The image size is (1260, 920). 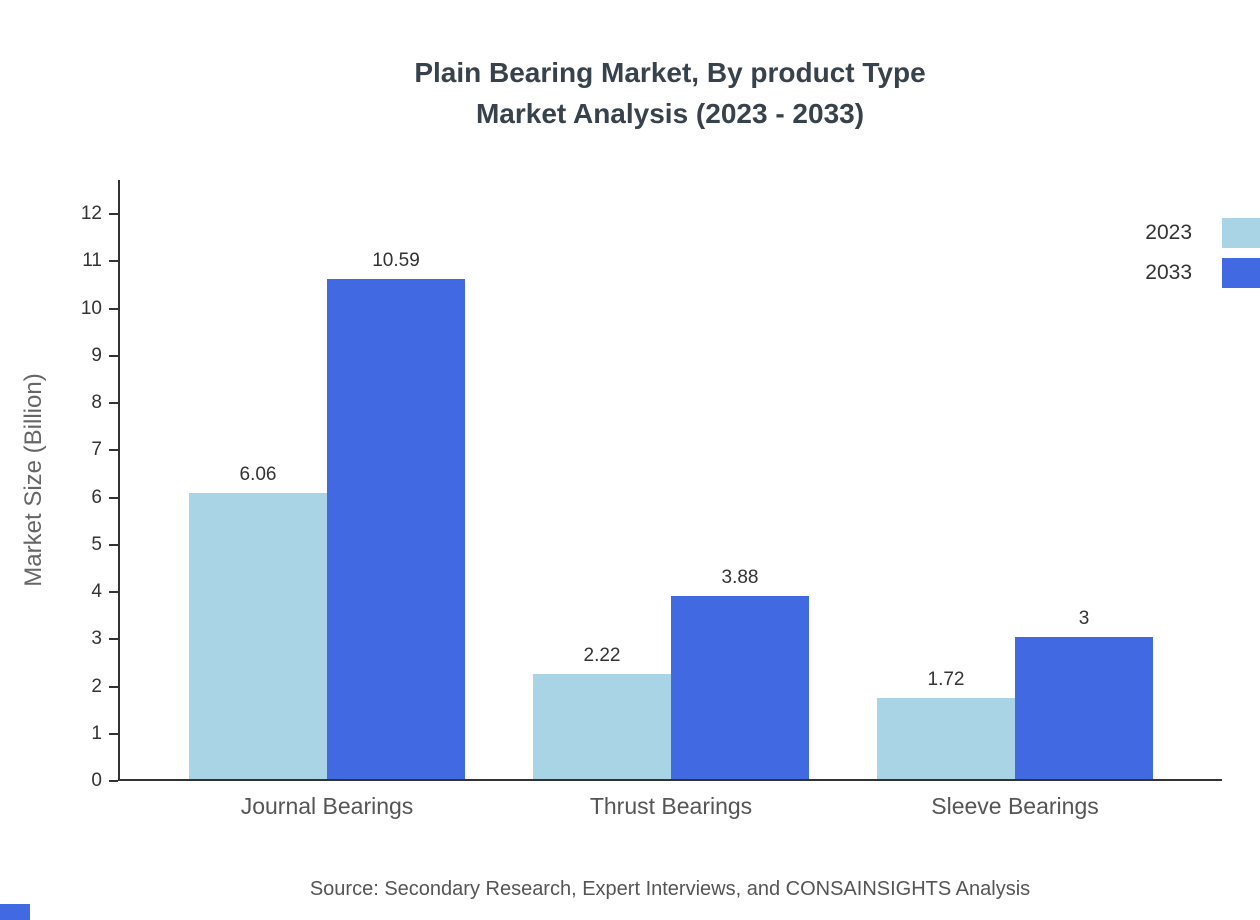 I want to click on y-tick-label: 3, so click(x=96, y=639).